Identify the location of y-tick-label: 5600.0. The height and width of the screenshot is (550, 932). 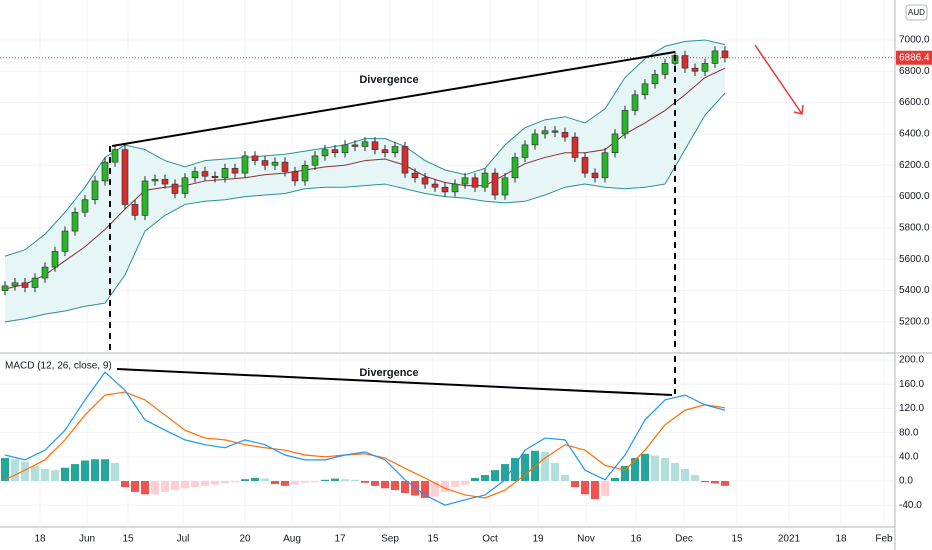
(914, 259).